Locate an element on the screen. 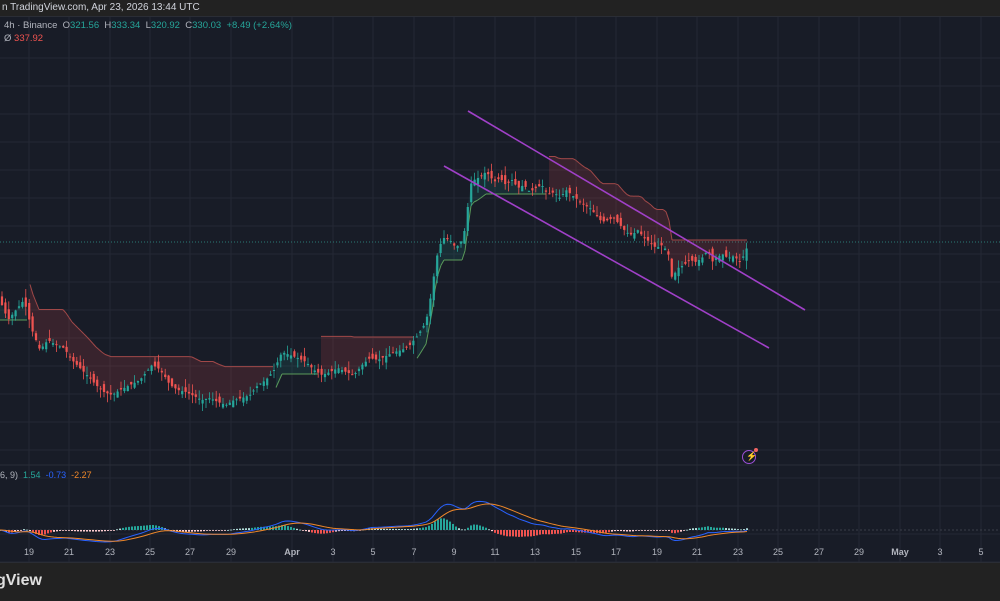 The height and width of the screenshot is (601, 1000). time-tick-label: 17 is located at coordinates (616, 552).